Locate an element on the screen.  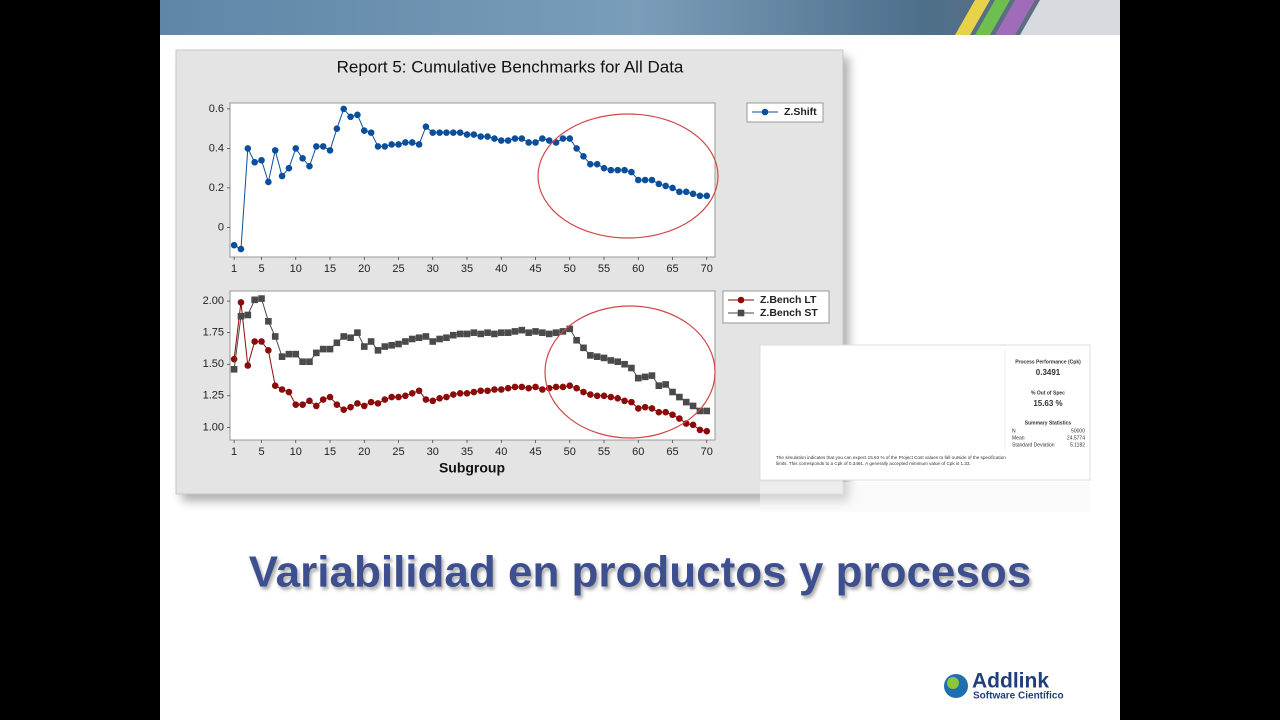
x-tick-label: 35 is located at coordinates (467, 269).